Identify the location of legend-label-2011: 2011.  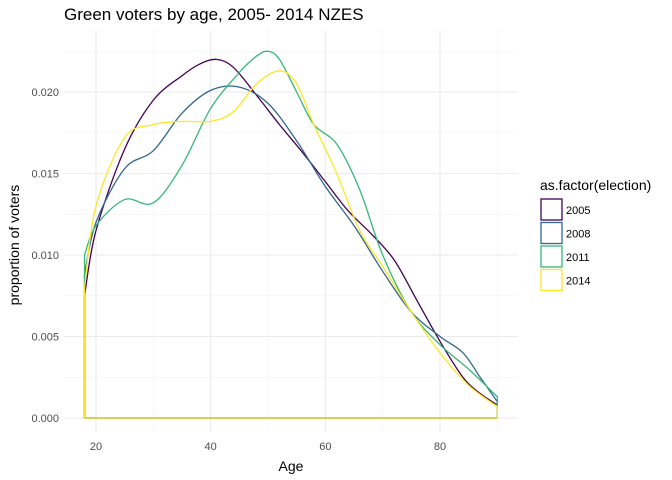
(578, 258).